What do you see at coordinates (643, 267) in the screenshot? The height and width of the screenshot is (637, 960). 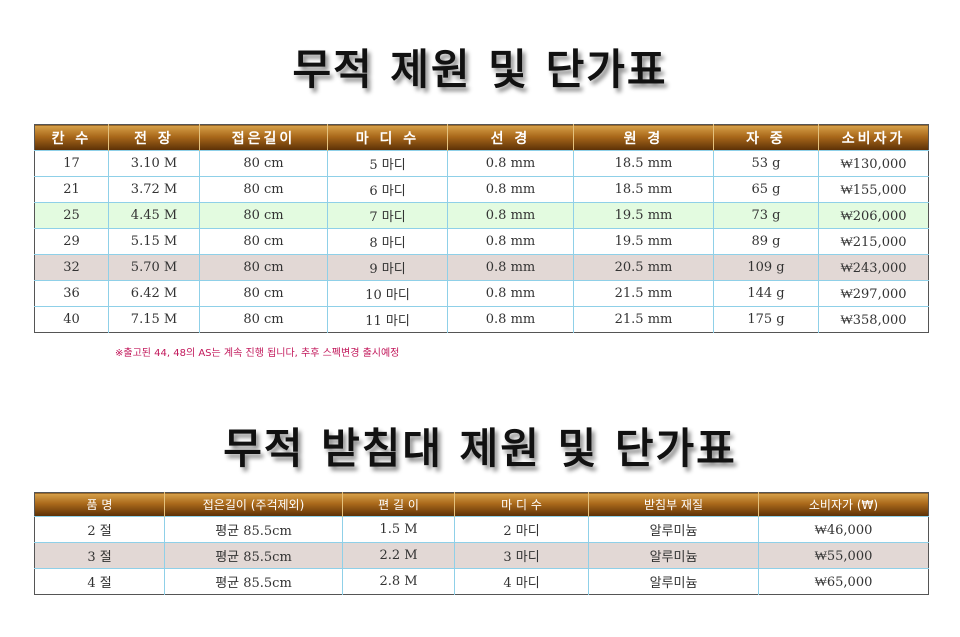 I see `table-cell: 20.5 mm` at bounding box center [643, 267].